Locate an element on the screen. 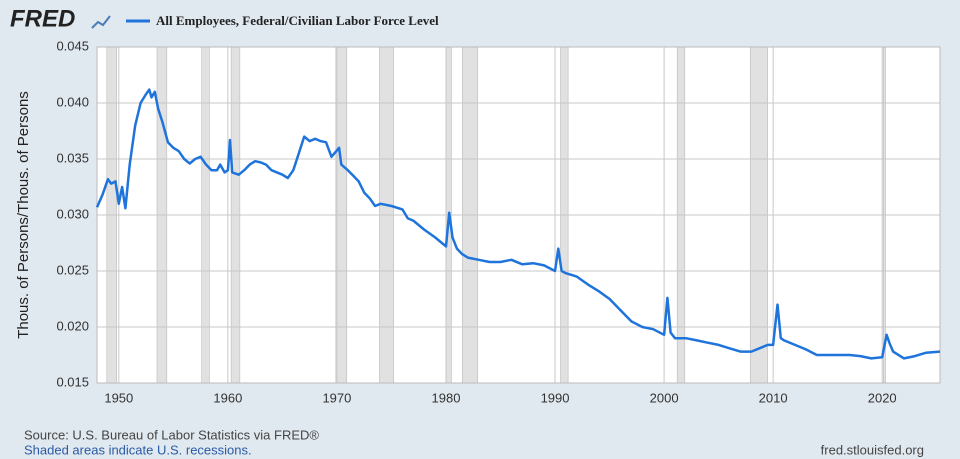  x-tick-label: 1980 is located at coordinates (446, 397).